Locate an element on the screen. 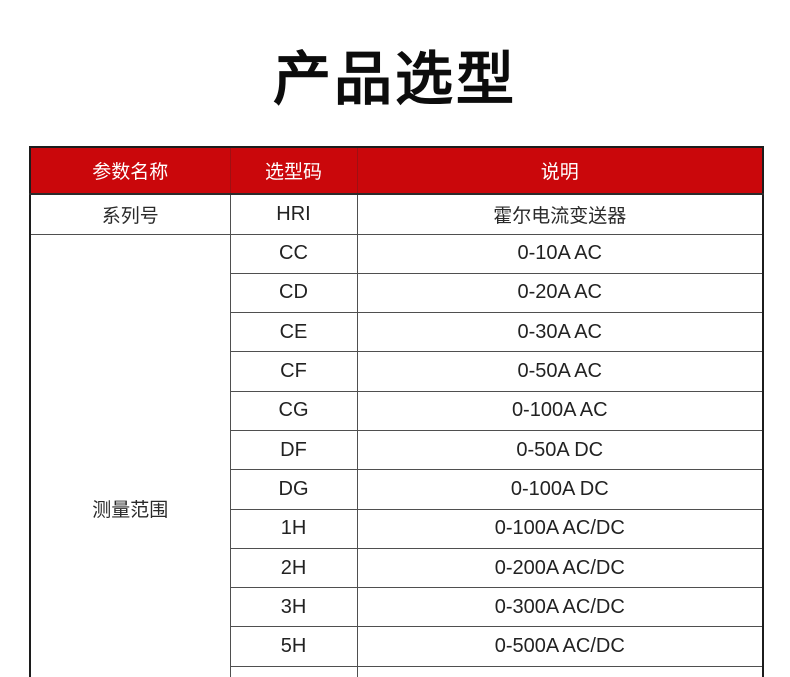 The image size is (790, 677). measure-row: CD 0-20A AC is located at coordinates (397, 293).